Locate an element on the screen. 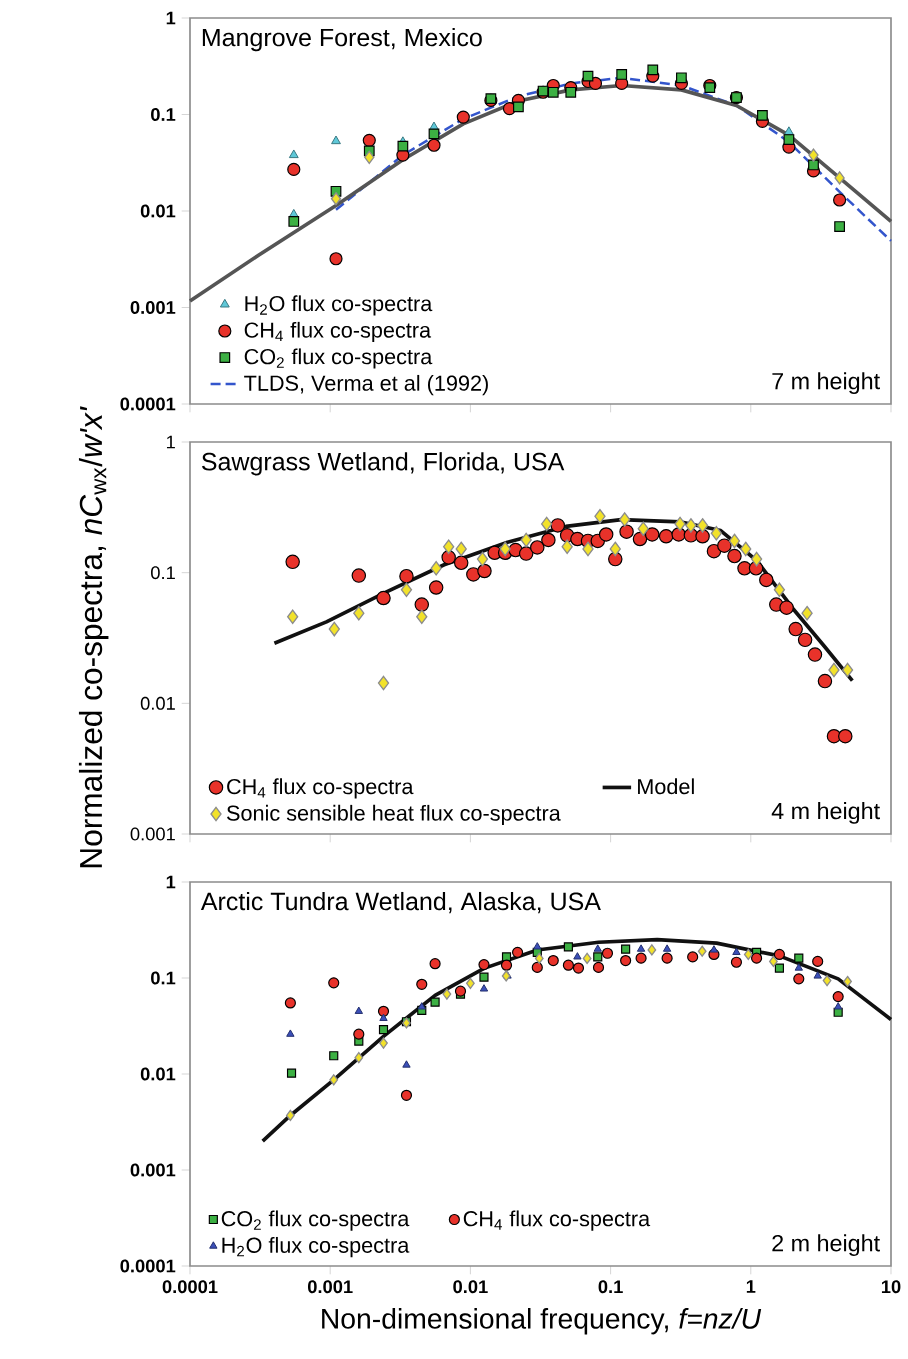  x-tick-label: 0.001 is located at coordinates (330, 1287).